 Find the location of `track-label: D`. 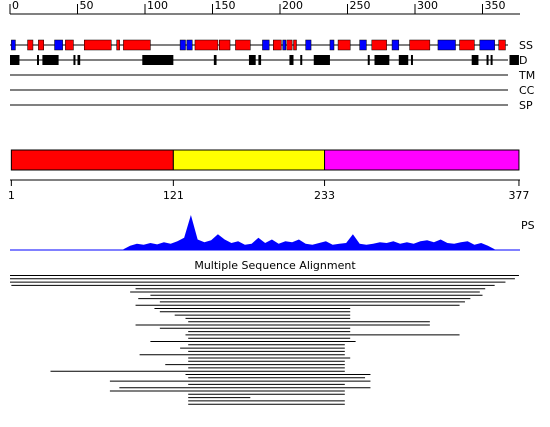

track-label: D is located at coordinates (523, 60).